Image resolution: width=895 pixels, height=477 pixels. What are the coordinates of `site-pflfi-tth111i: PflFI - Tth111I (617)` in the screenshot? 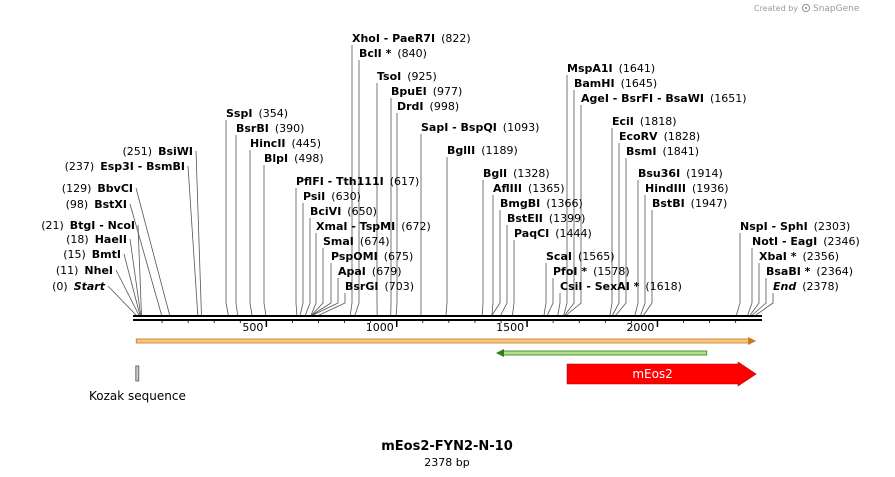 It's located at (357, 181).